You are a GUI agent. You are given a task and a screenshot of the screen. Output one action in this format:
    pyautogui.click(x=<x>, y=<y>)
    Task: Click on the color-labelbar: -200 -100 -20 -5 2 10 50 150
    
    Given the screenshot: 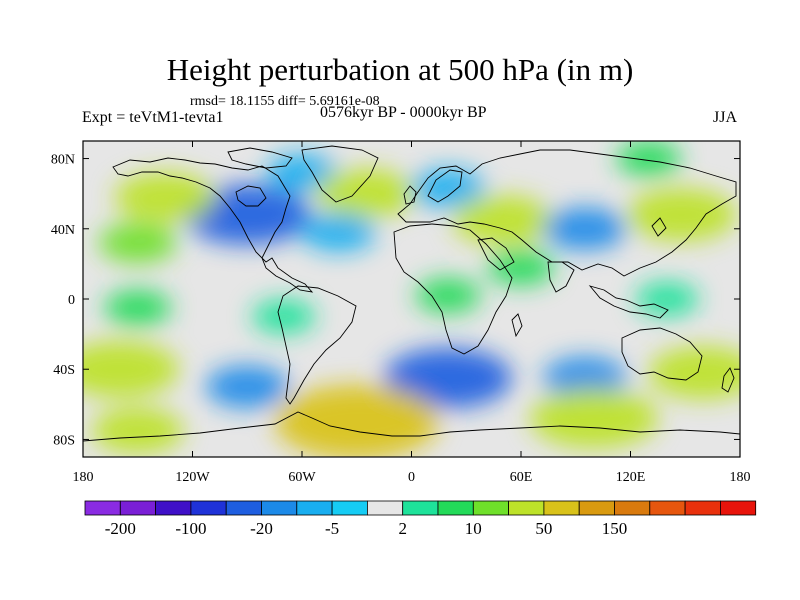 What is the action you would take?
    pyautogui.click(x=420, y=519)
    